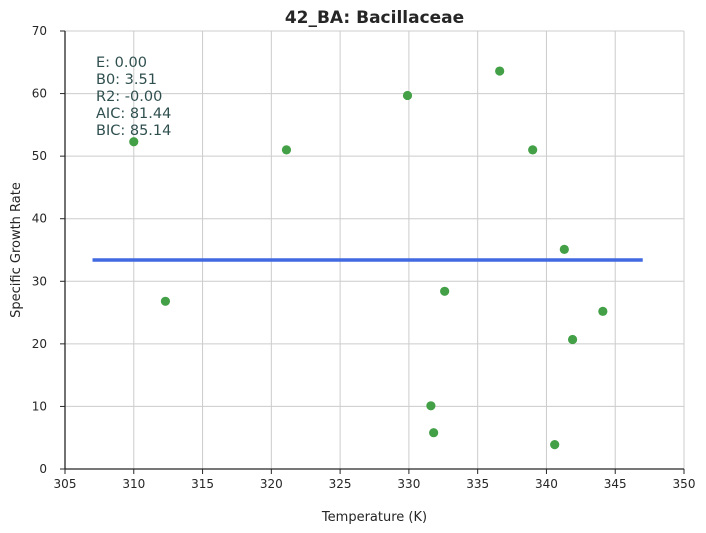 Image resolution: width=706 pixels, height=533 pixels. I want to click on x-tick-label: 330, so click(408, 484).